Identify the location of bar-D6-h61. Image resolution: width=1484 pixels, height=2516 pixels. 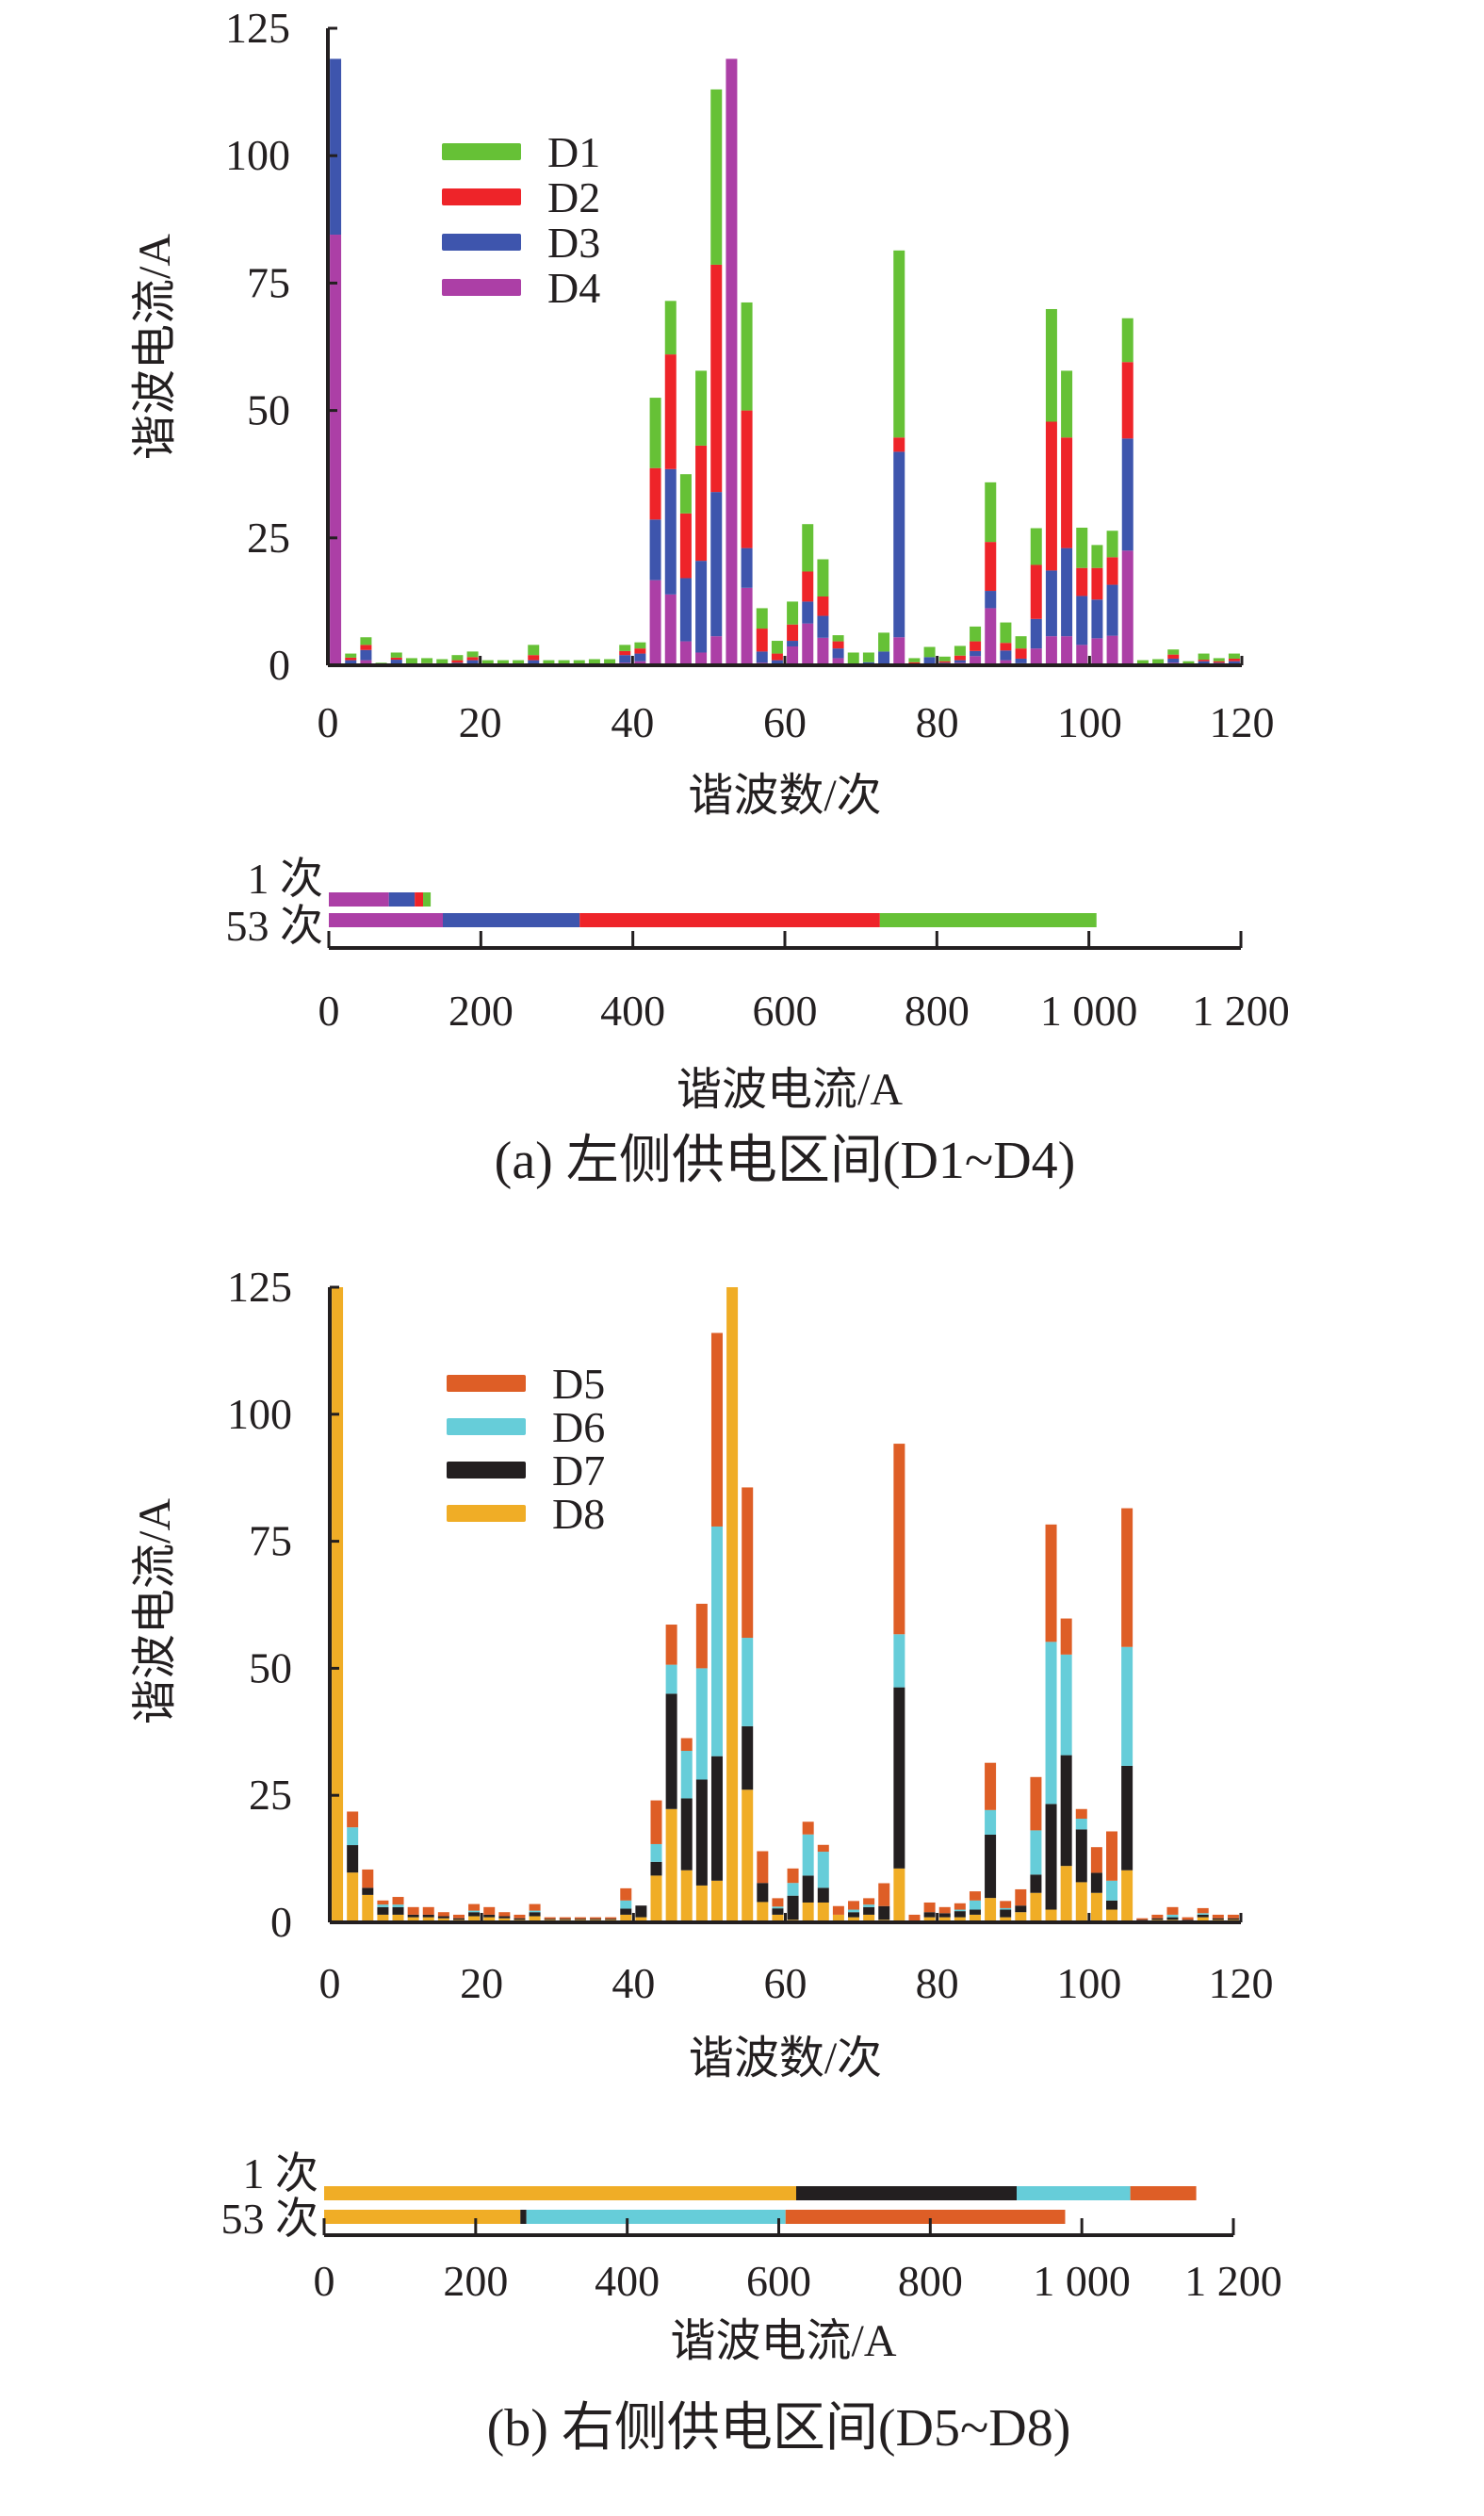
(793, 1889).